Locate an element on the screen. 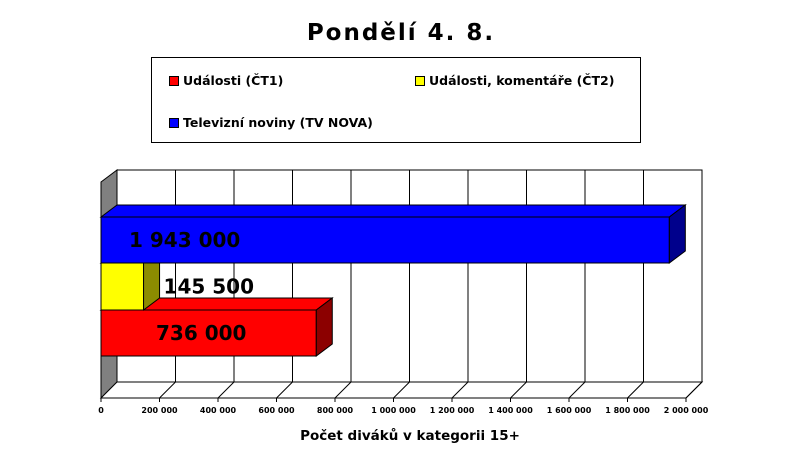  legend-swatch-ct2 is located at coordinates (420, 80).